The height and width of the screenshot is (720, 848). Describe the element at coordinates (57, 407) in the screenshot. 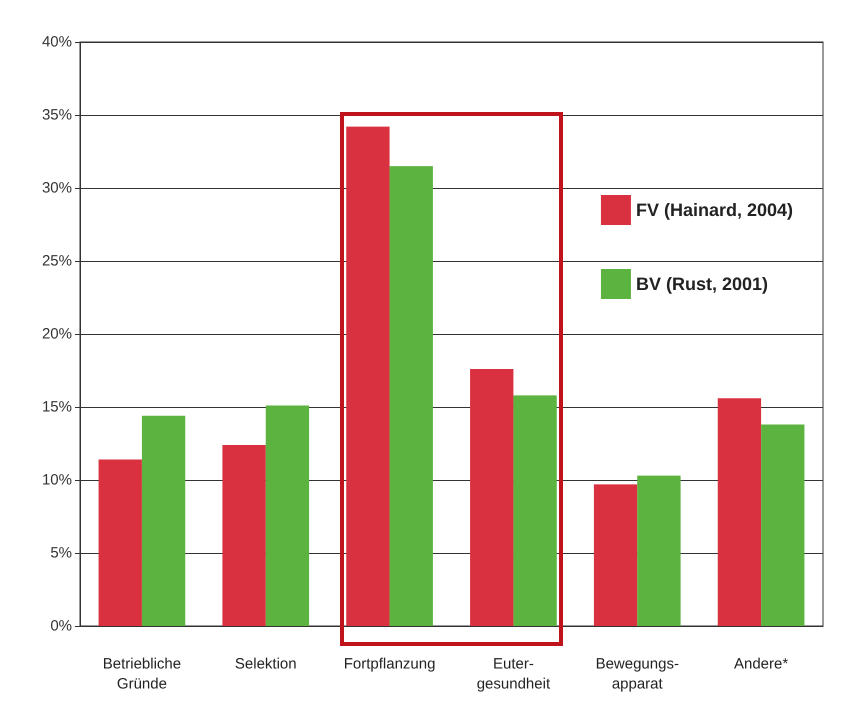

I see `y-tick-label: 15%` at that location.